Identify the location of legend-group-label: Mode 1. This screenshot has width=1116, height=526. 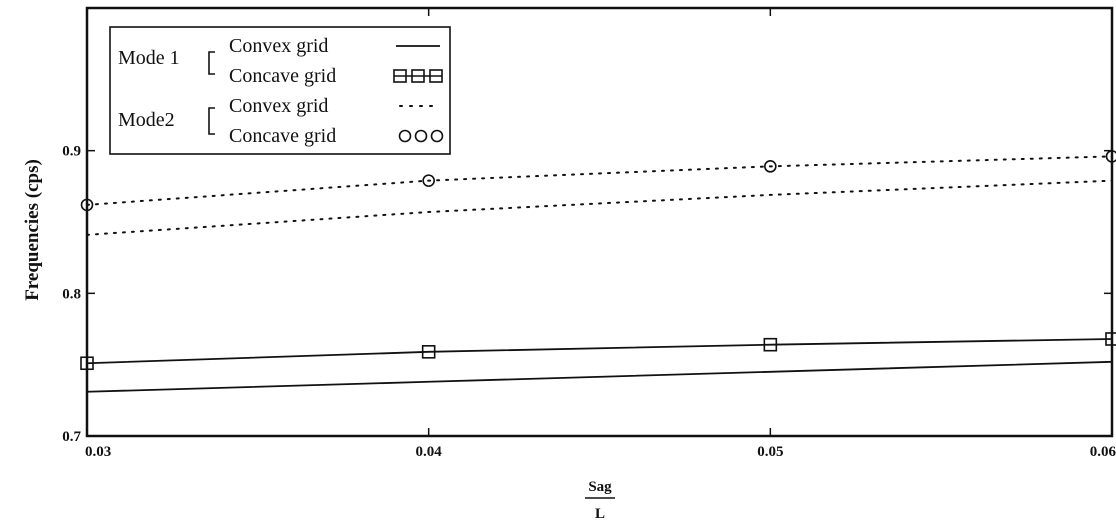
(149, 58).